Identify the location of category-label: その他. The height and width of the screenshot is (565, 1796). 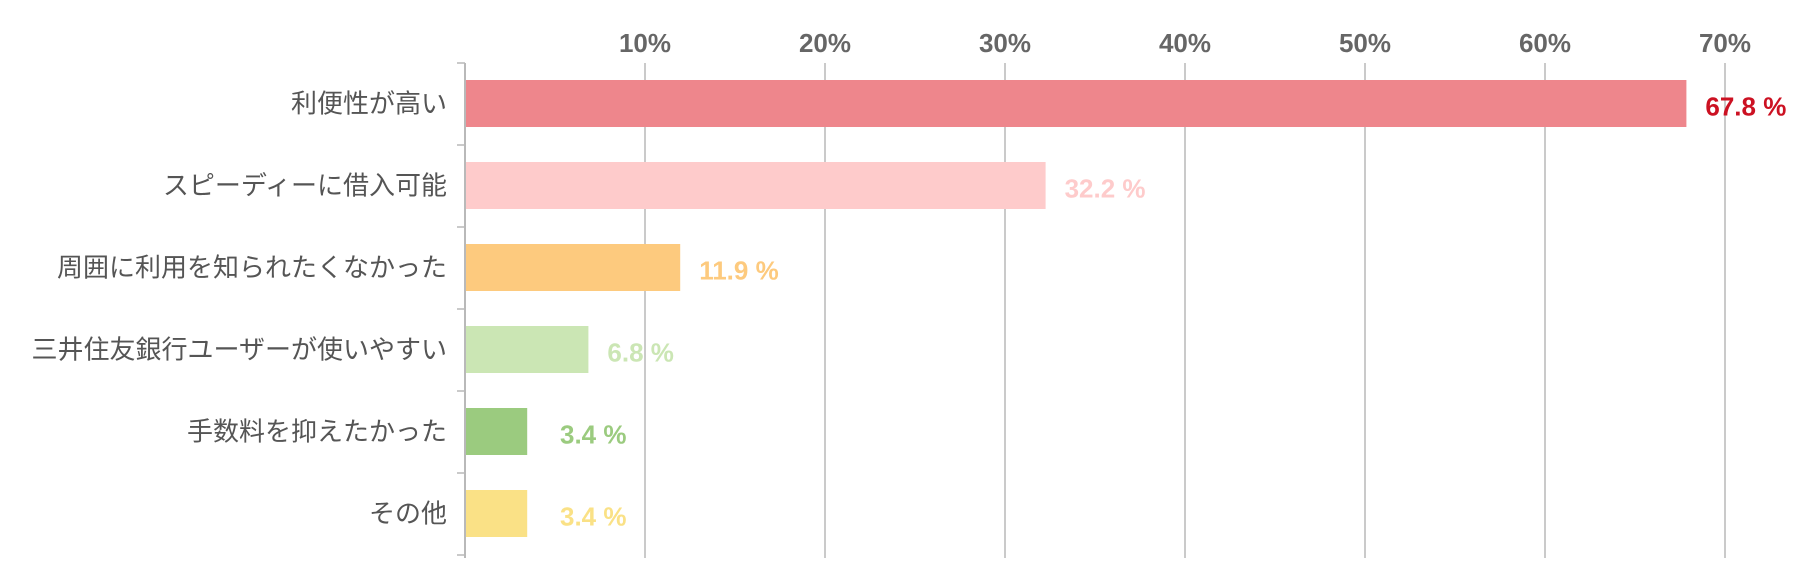
(408, 515).